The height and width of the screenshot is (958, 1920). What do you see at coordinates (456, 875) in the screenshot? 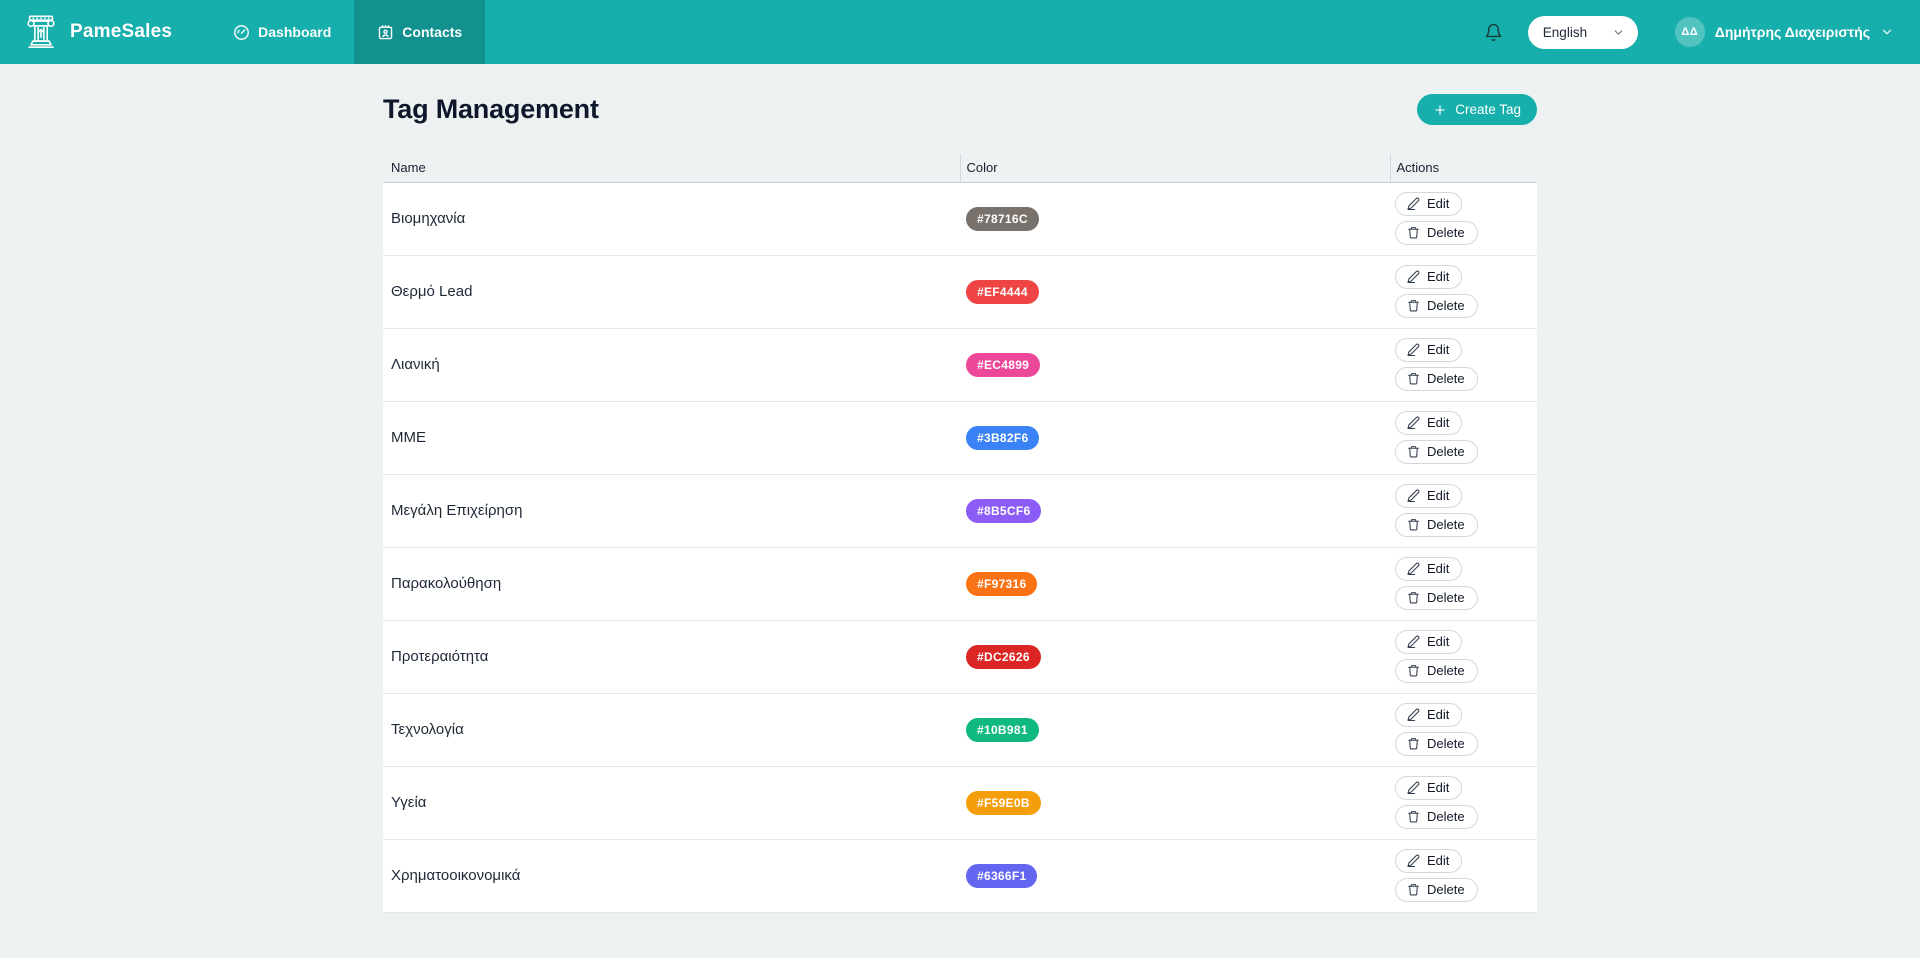
I see `tag-name: Χρηματοοικονομικά` at bounding box center [456, 875].